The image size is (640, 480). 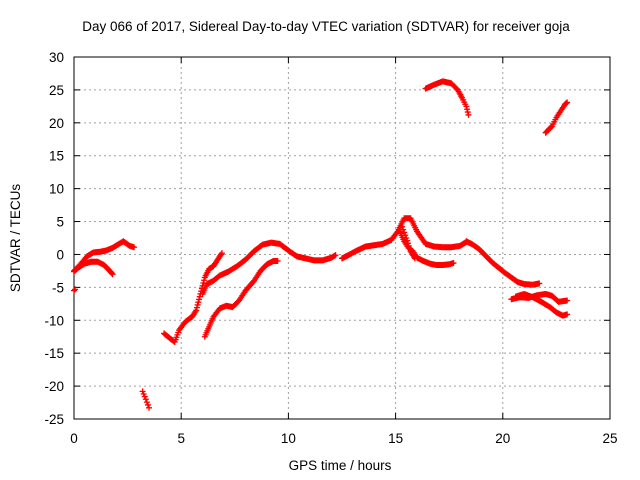 What do you see at coordinates (74, 438) in the screenshot?
I see `x-tick-label: 0` at bounding box center [74, 438].